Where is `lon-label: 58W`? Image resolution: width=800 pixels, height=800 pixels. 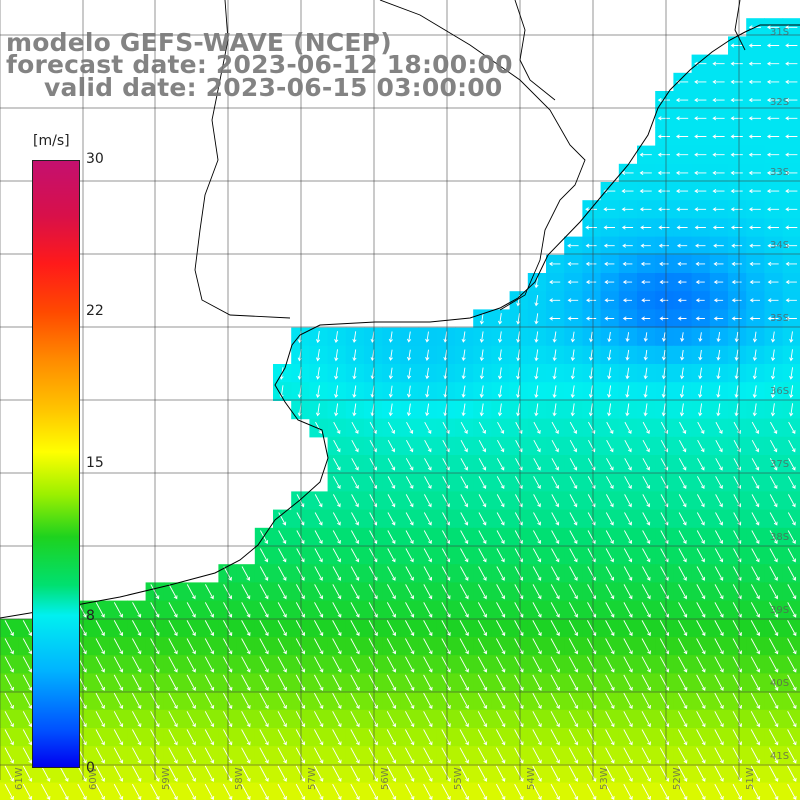 lon-label: 58W is located at coordinates (239, 778).